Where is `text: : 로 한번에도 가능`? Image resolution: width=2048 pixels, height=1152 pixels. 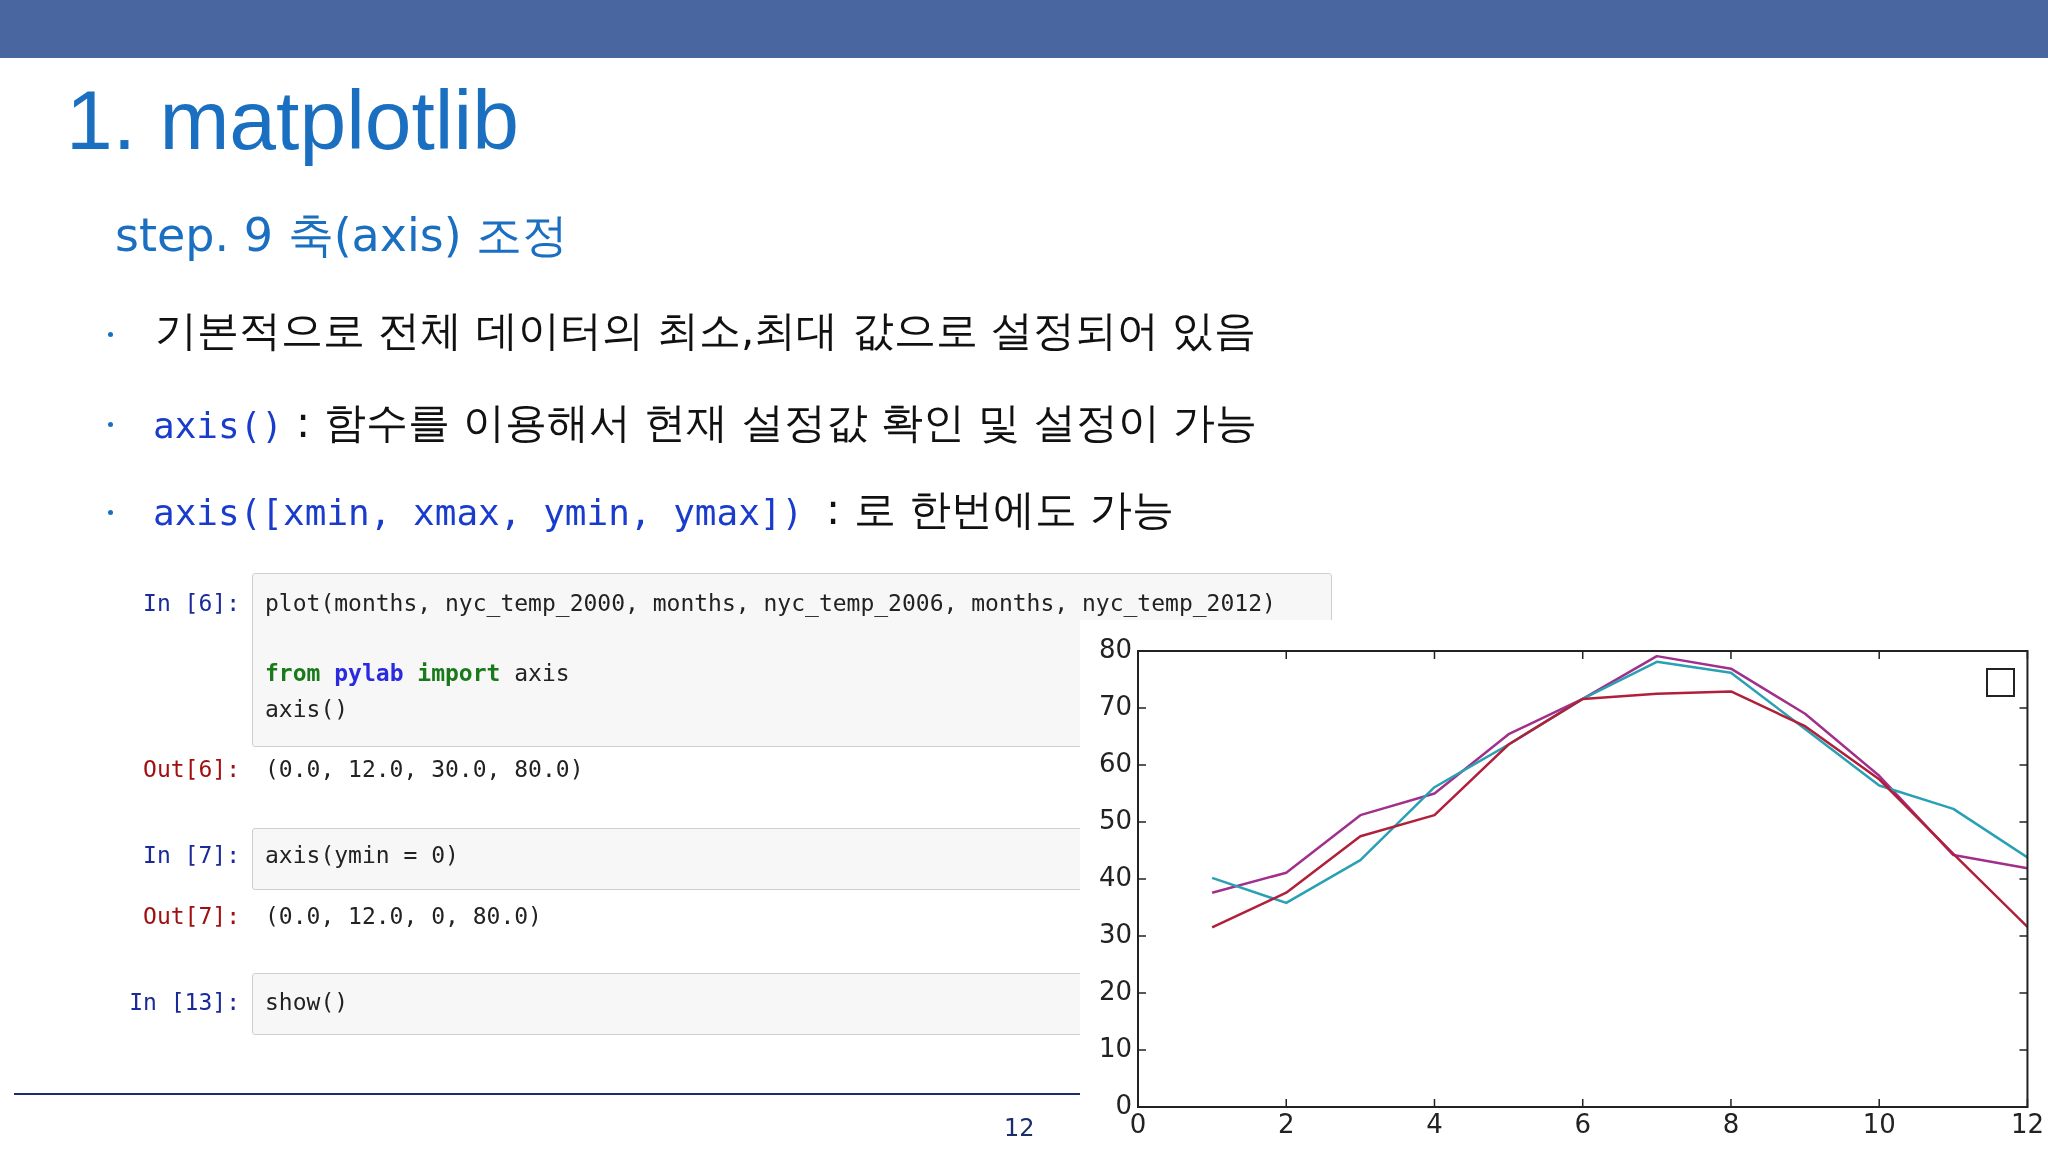
text: : 로 한번에도 가능 is located at coordinates (1000, 509).